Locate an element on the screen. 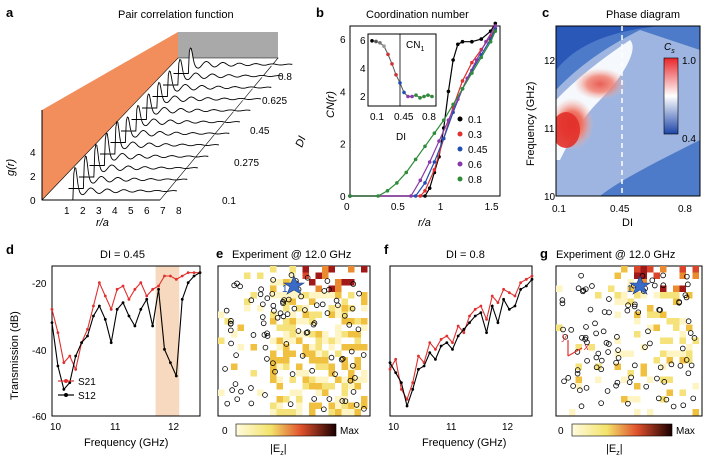 The width and height of the screenshot is (714, 467). b-inset-frame is located at coordinates (402, 70).